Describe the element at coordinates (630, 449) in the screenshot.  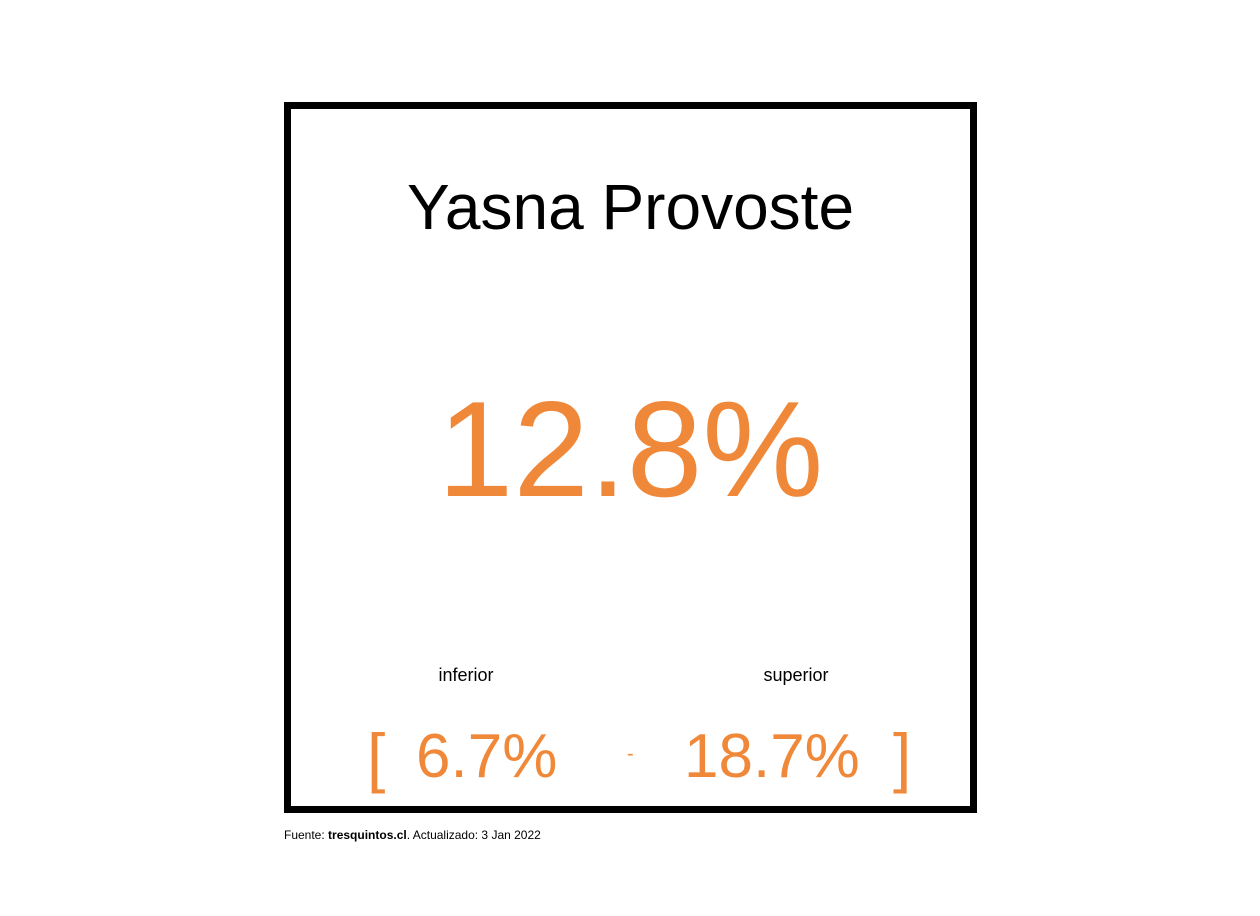
I see `estimate-value: 12.8%` at that location.